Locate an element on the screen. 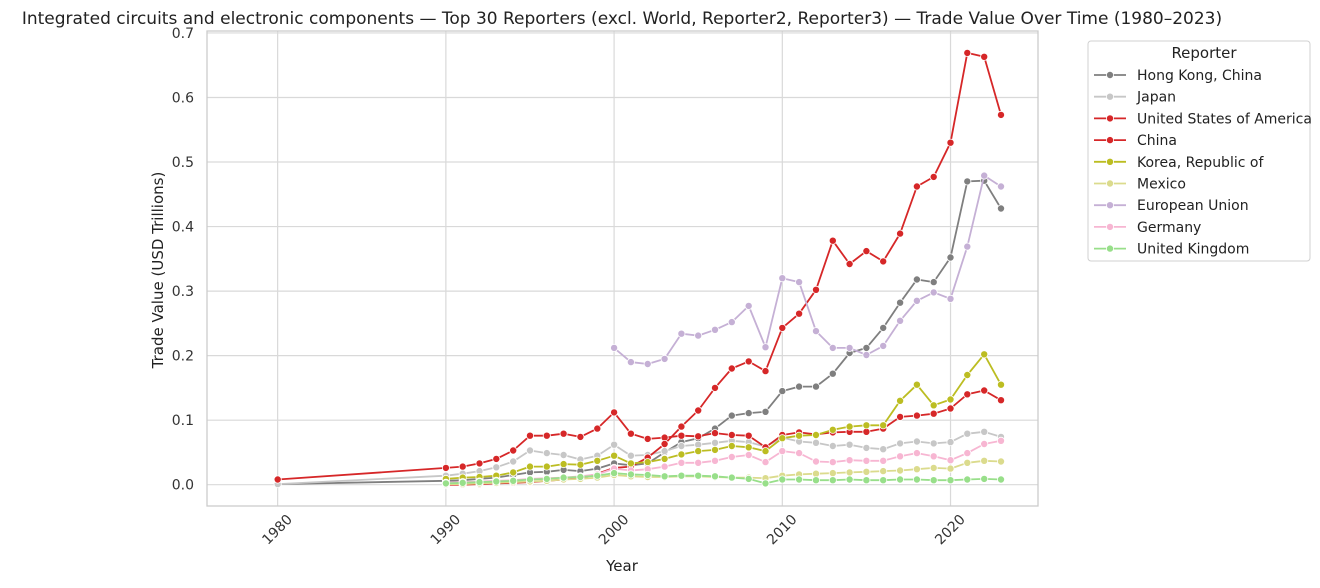 Image resolution: width=1320 pixels, height=588 pixels. x-axis-ticks: 1980 1990 2000 2010 2020 is located at coordinates (613, 530).